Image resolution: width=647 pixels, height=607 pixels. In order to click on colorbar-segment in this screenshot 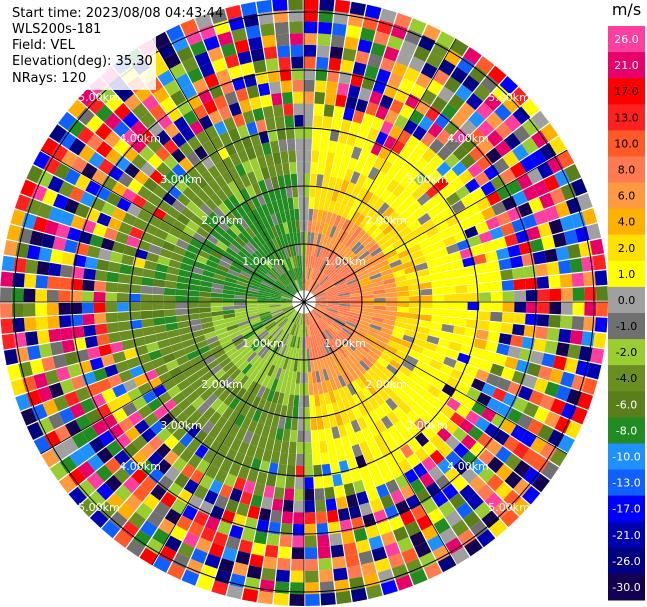, I will do `click(626, 248)`.